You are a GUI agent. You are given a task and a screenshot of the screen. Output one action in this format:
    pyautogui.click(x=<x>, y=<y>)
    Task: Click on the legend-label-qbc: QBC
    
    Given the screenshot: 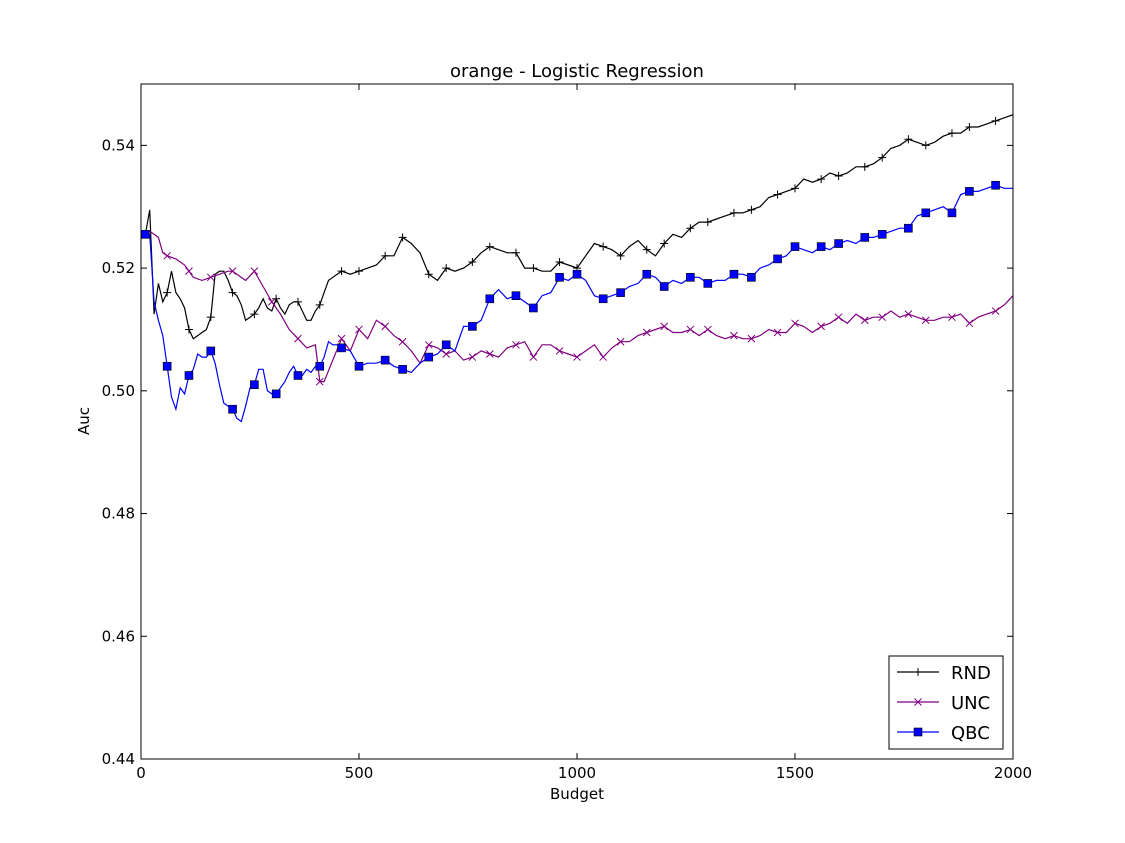 What is the action you would take?
    pyautogui.click(x=970, y=733)
    